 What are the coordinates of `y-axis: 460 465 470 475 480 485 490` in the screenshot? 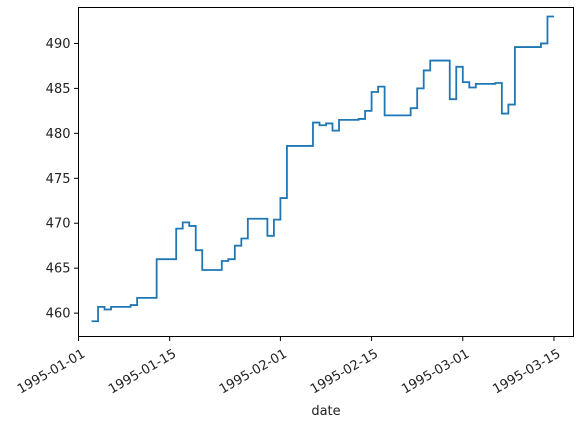 It's located at (62, 179).